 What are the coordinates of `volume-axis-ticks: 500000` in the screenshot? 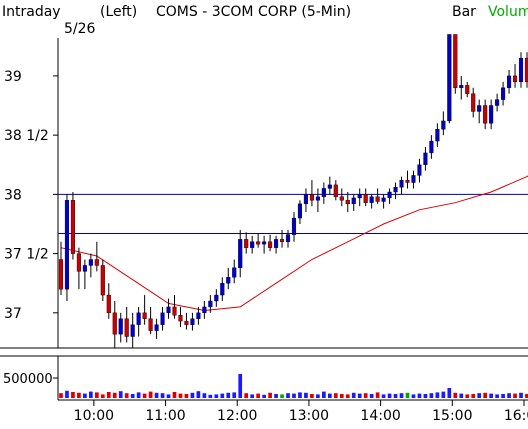 It's located at (30, 379).